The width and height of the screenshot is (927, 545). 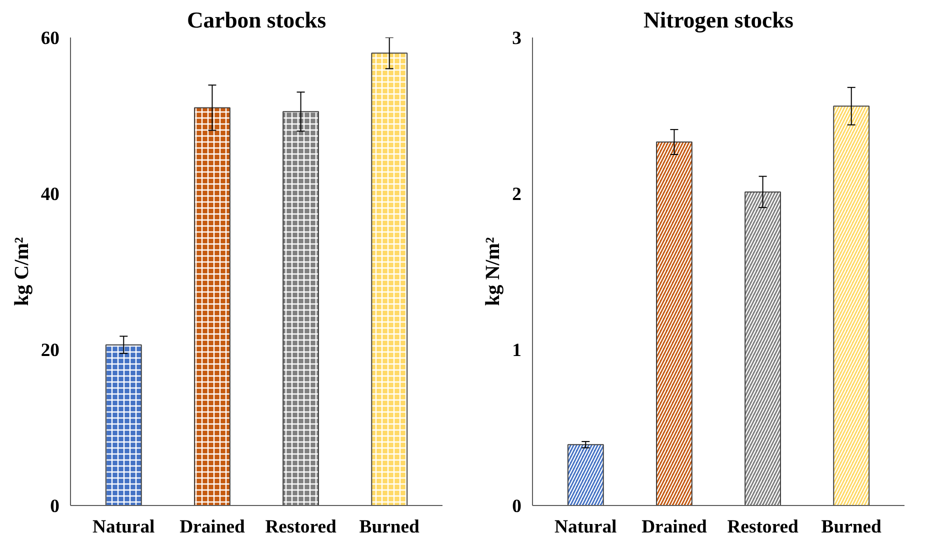 What do you see at coordinates (719, 20) in the screenshot?
I see `chart-title: Nitrogen stocks` at bounding box center [719, 20].